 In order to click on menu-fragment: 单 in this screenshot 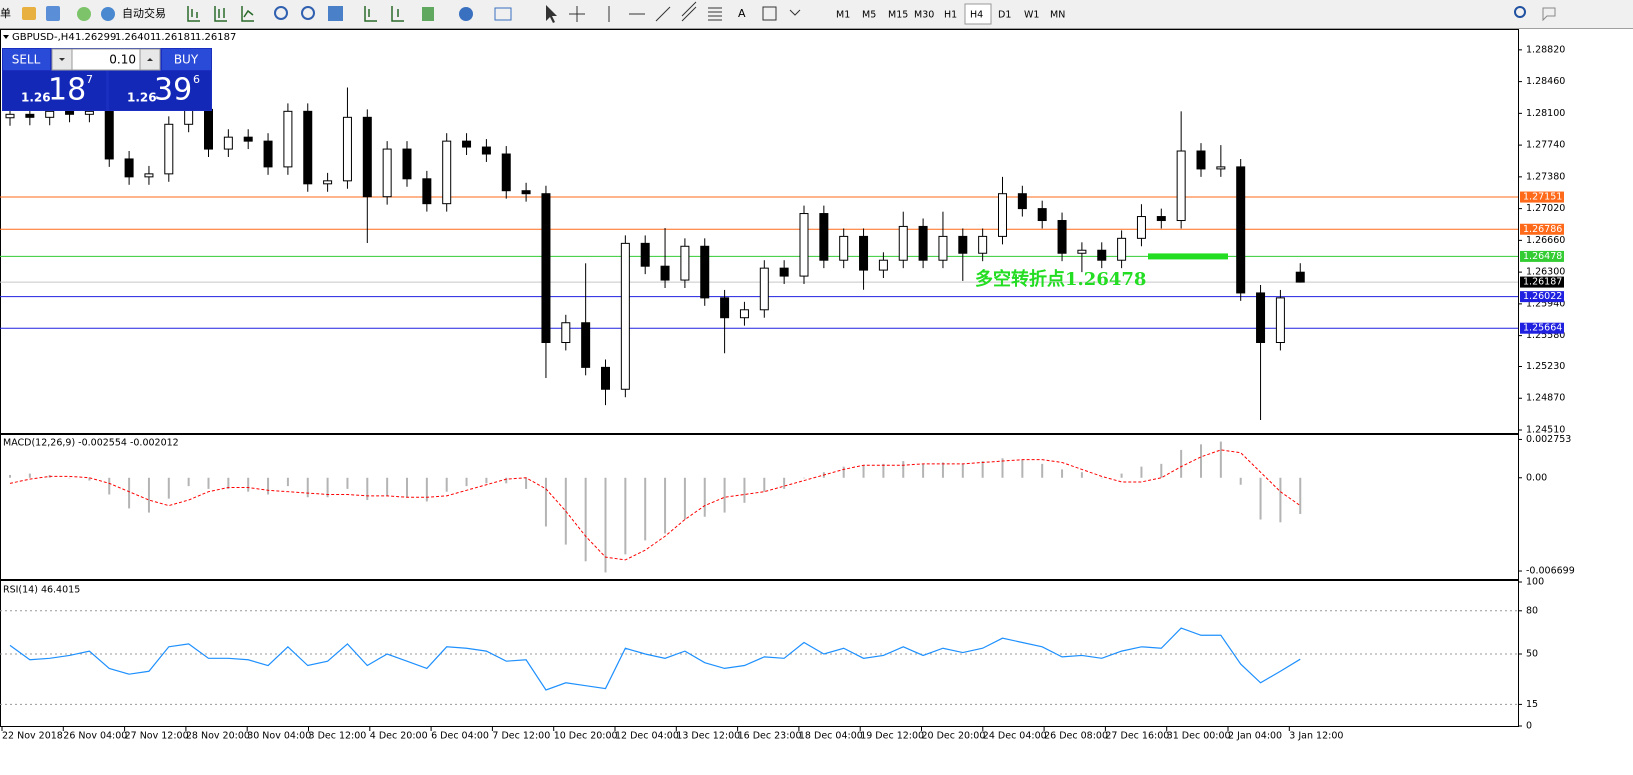, I will do `click(5, 13)`.